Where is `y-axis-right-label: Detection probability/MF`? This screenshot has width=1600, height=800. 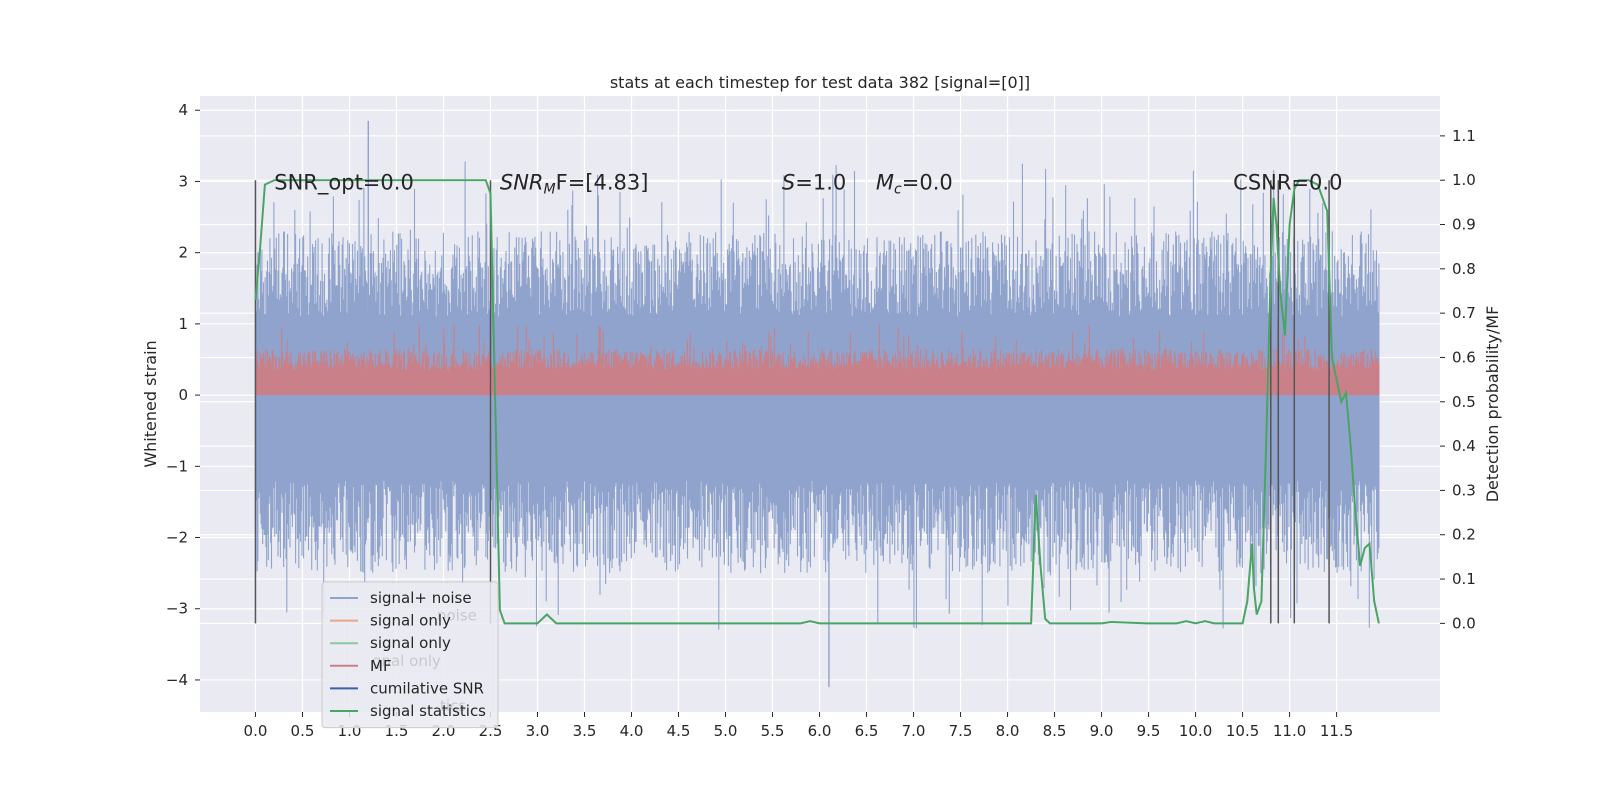
y-axis-right-label: Detection probability/MF is located at coordinates (1492, 404).